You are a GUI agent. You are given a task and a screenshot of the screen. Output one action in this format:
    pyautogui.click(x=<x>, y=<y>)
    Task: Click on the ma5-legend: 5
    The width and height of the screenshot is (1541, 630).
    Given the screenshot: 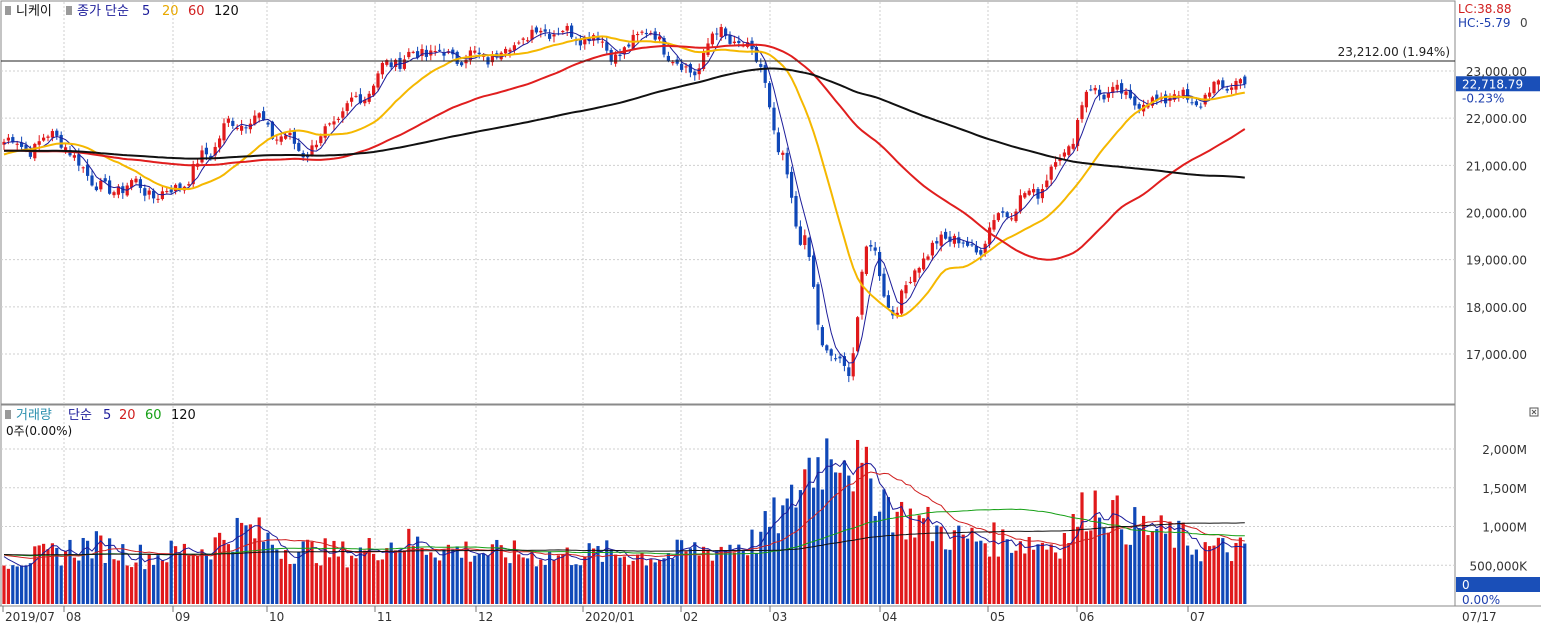 What is the action you would take?
    pyautogui.click(x=146, y=11)
    